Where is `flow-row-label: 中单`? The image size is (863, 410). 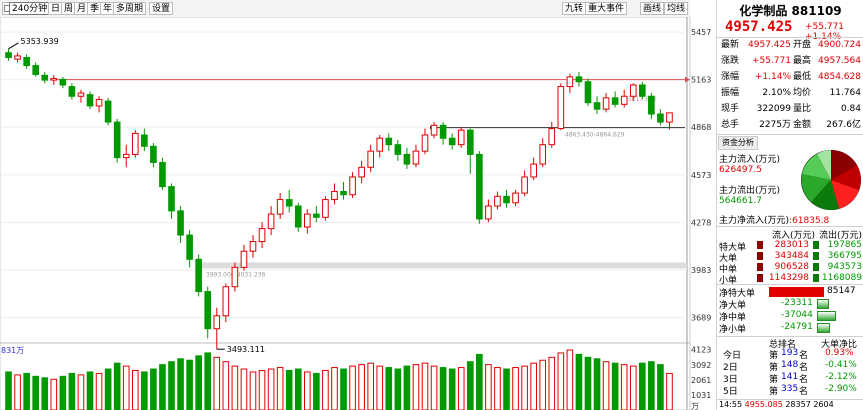 flow-row-label: 中单 is located at coordinates (728, 270).